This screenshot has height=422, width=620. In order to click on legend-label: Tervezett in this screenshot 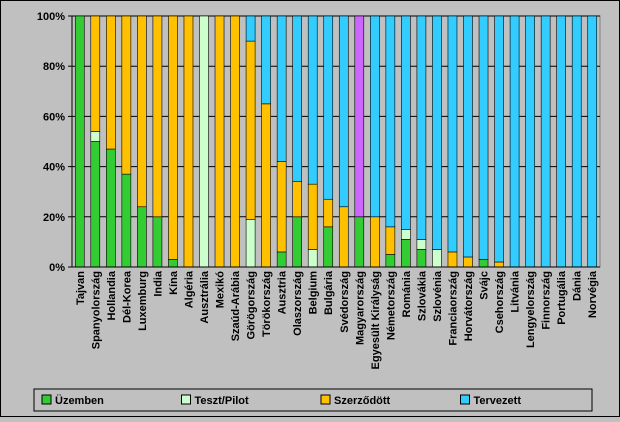, I will do `click(498, 401)`.